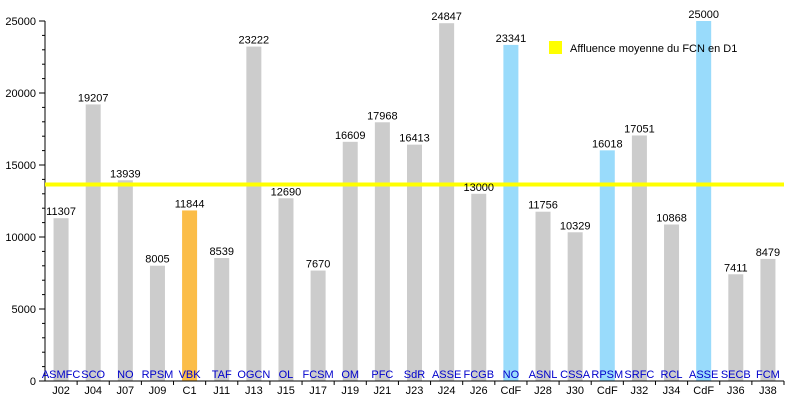 The width and height of the screenshot is (800, 400). Describe the element at coordinates (607, 144) in the screenshot. I see `value-label: 16018` at that location.